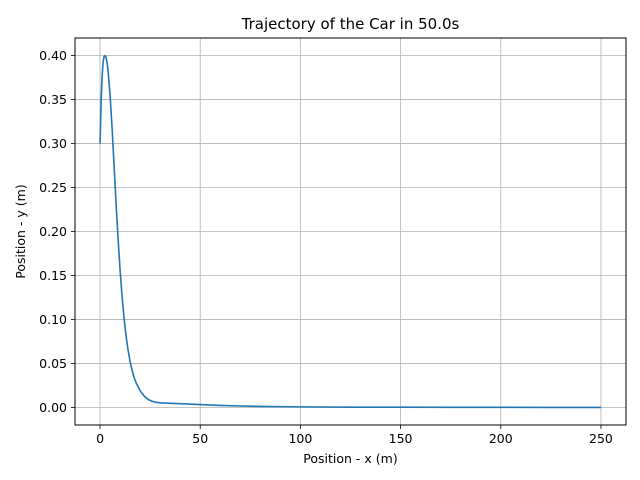 This screenshot has height=480, width=640. Describe the element at coordinates (601, 438) in the screenshot. I see `x-tick-label: 250` at that location.